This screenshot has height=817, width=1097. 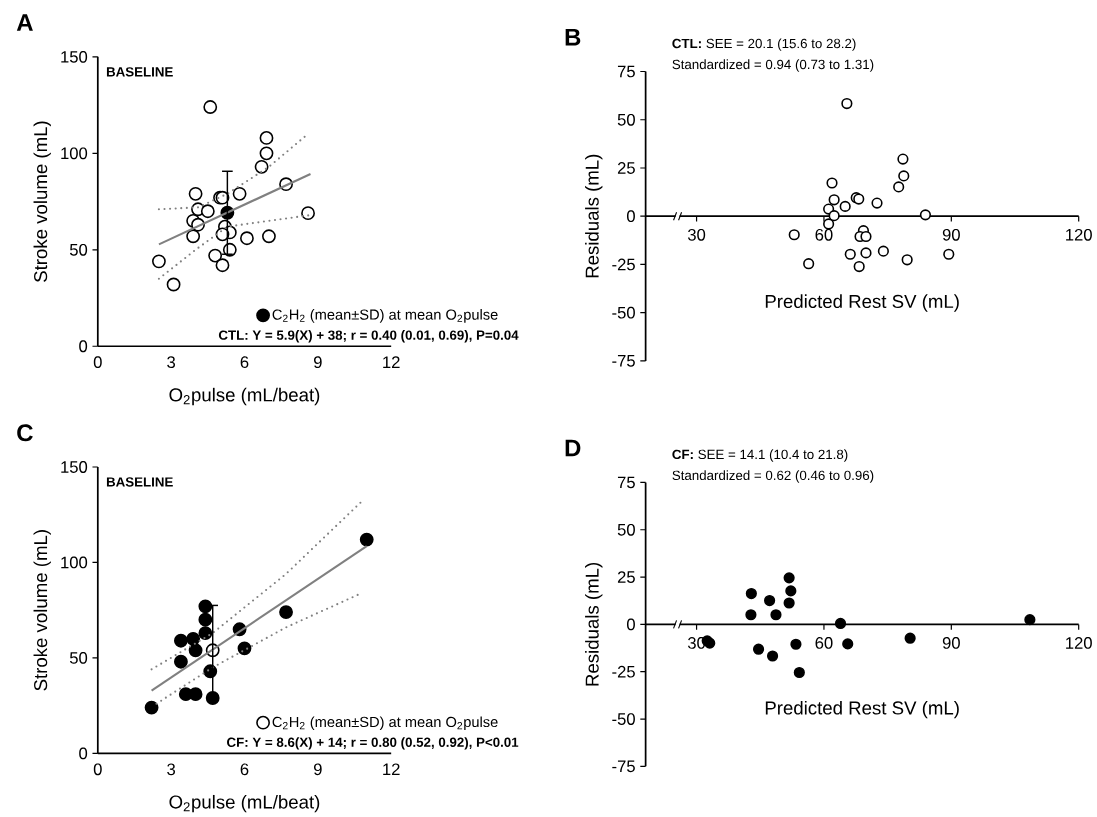 What do you see at coordinates (626, 71) in the screenshot?
I see `y-tick-label: 75` at bounding box center [626, 71].